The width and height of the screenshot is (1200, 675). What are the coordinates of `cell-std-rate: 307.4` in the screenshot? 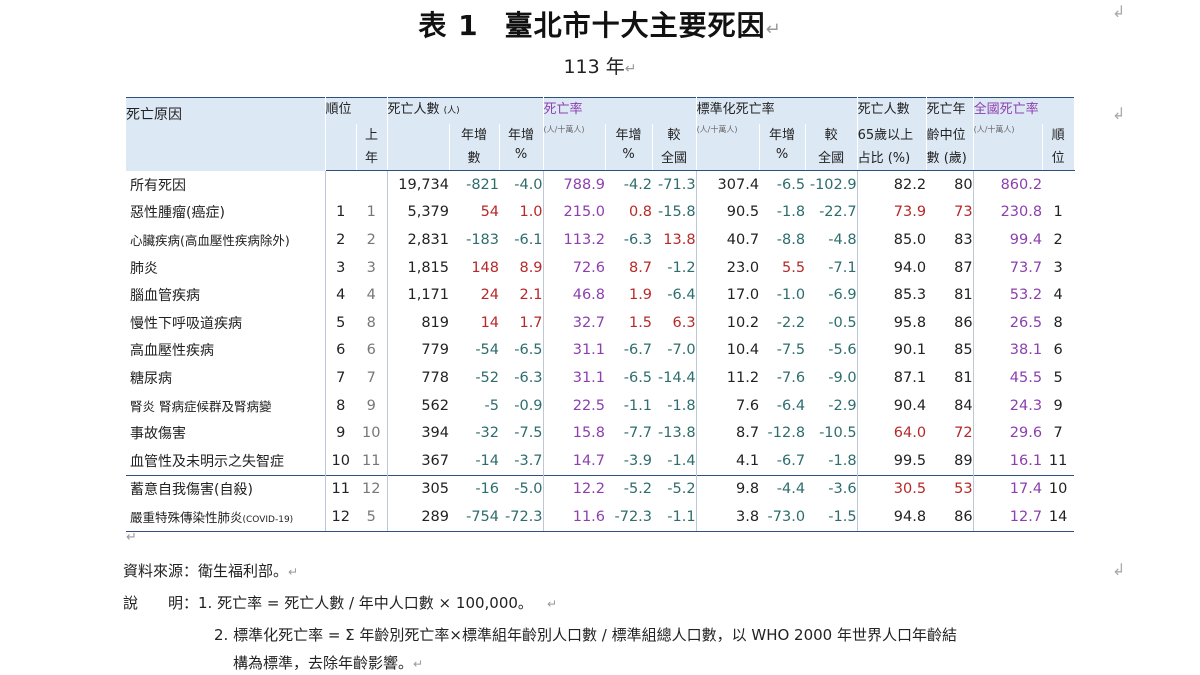 It's located at (727, 184).